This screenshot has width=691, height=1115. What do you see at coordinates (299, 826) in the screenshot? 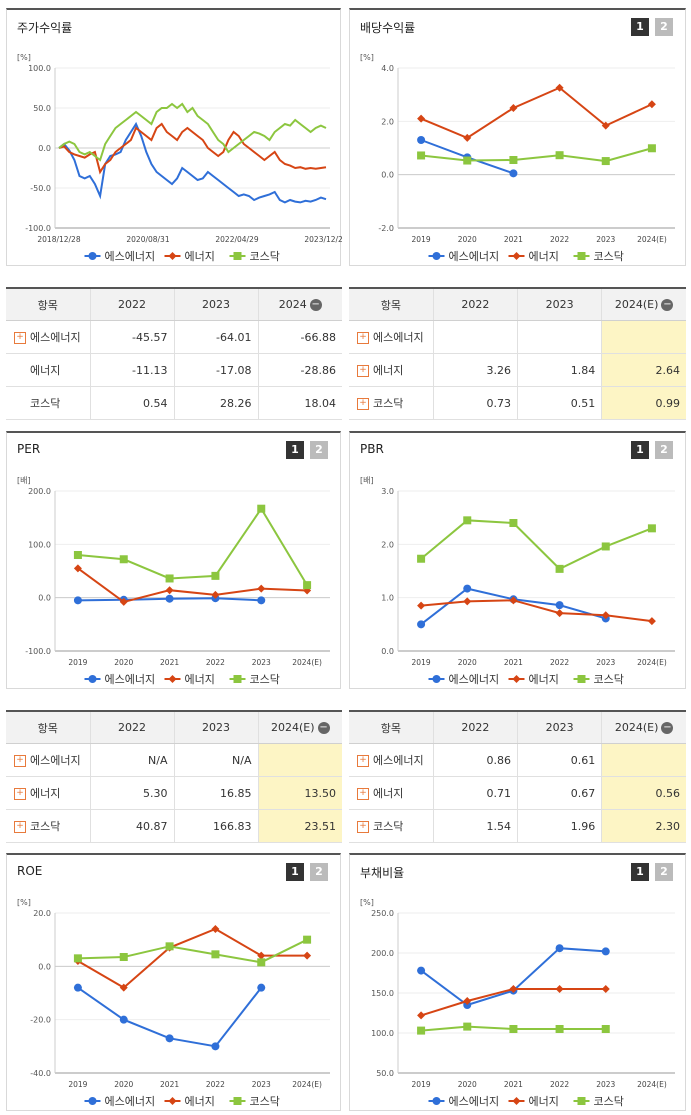
I see `value-cell: 23.51` at bounding box center [299, 826].